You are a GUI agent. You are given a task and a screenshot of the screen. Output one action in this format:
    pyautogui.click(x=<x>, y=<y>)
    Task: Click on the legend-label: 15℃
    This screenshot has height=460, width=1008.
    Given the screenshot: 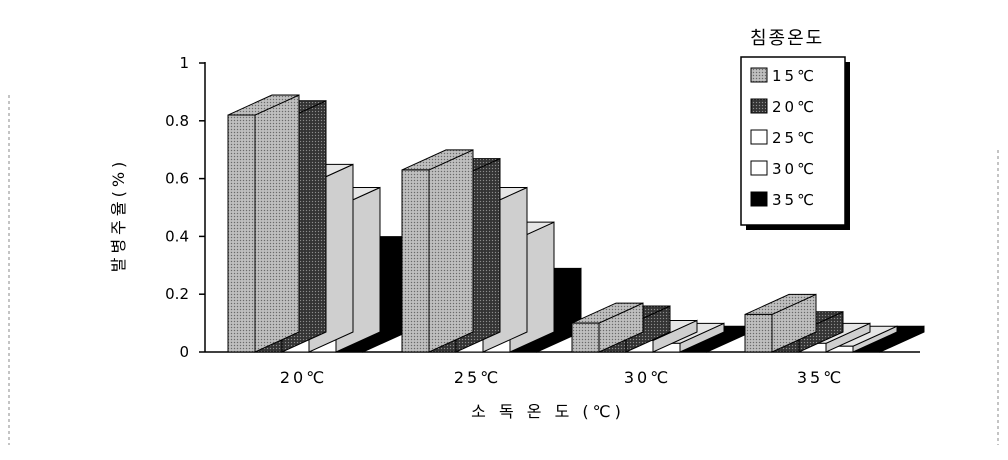 What is the action you would take?
    pyautogui.click(x=794, y=76)
    